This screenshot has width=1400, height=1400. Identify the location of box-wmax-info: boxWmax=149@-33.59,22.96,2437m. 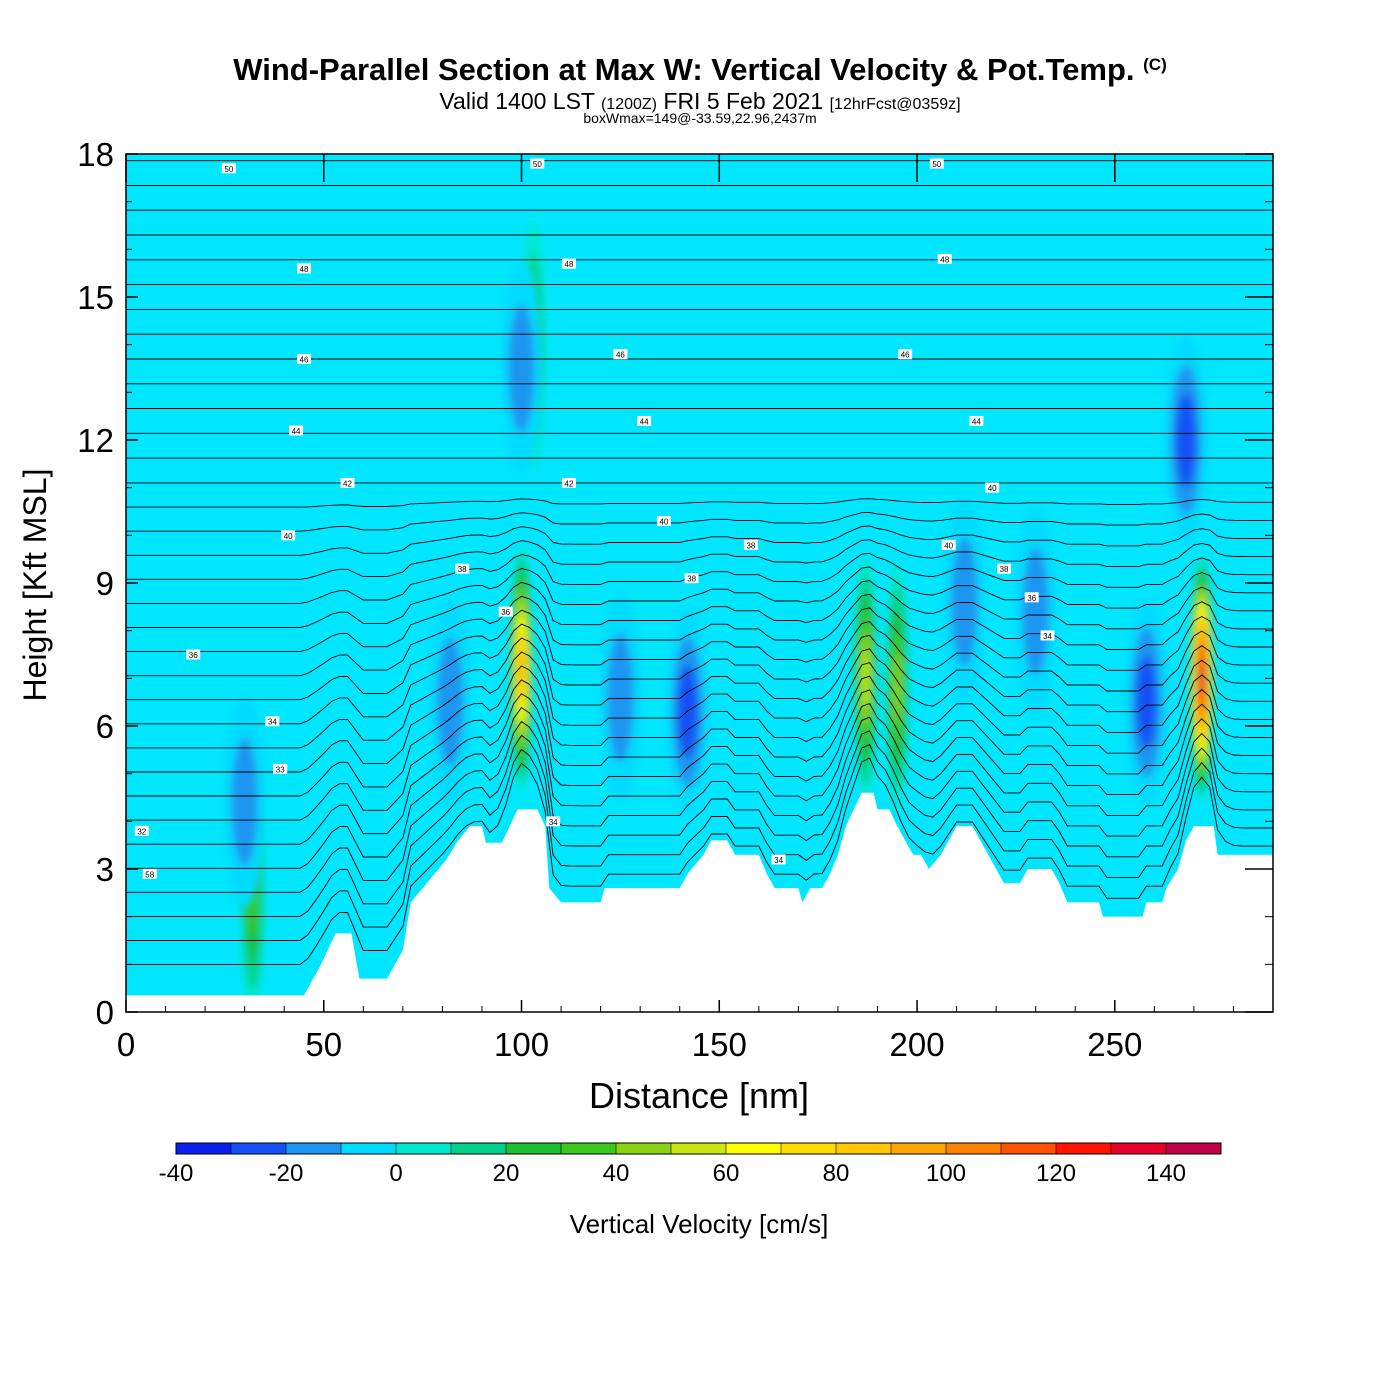
(700, 118).